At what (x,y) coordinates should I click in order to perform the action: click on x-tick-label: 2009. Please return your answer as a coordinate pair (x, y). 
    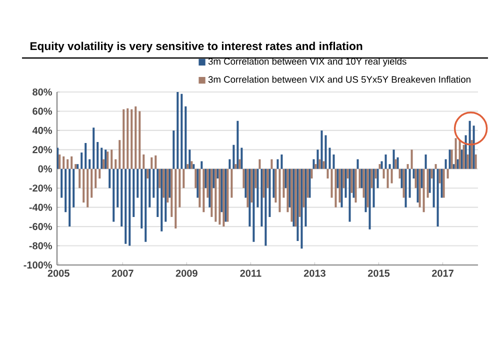
    Looking at the image, I should click on (187, 273).